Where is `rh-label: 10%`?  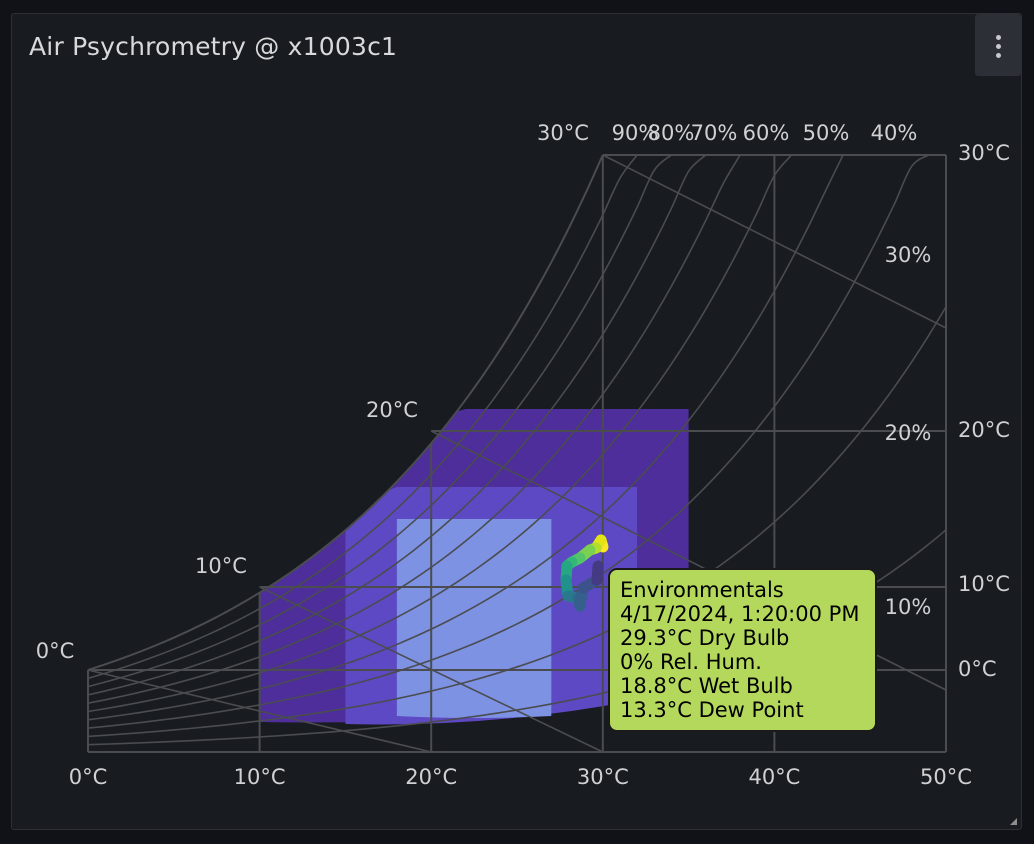 rh-label: 10% is located at coordinates (908, 607).